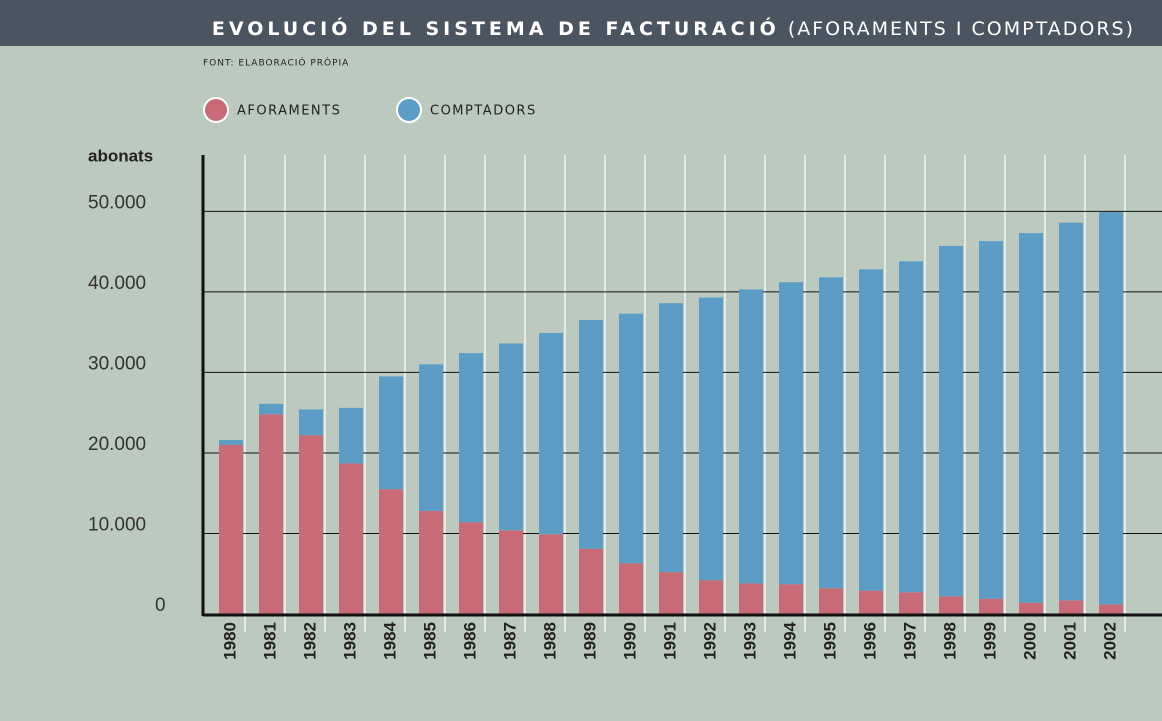 The image size is (1162, 721). I want to click on y-tick-label: 50.000, so click(117, 202).